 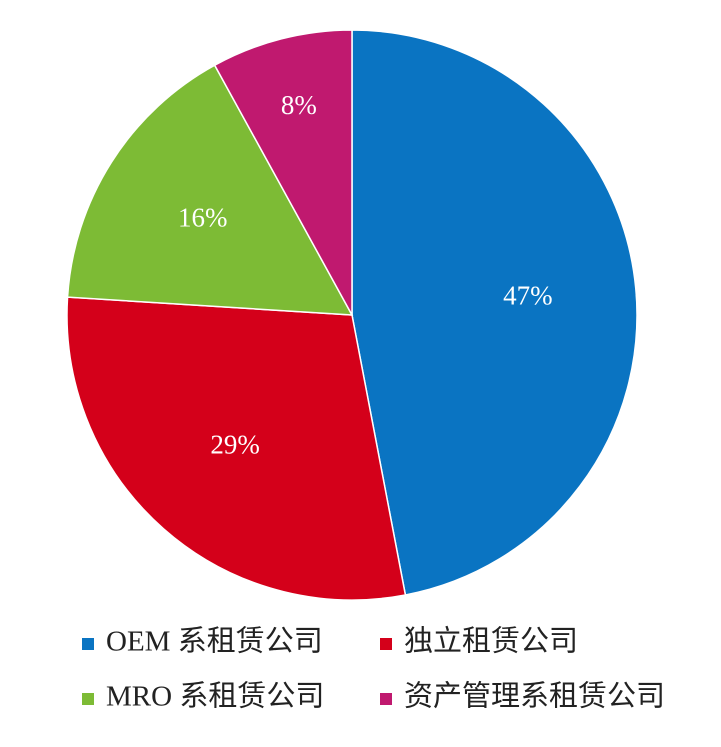 What do you see at coordinates (203, 218) in the screenshot?
I see `data-label: 16%` at bounding box center [203, 218].